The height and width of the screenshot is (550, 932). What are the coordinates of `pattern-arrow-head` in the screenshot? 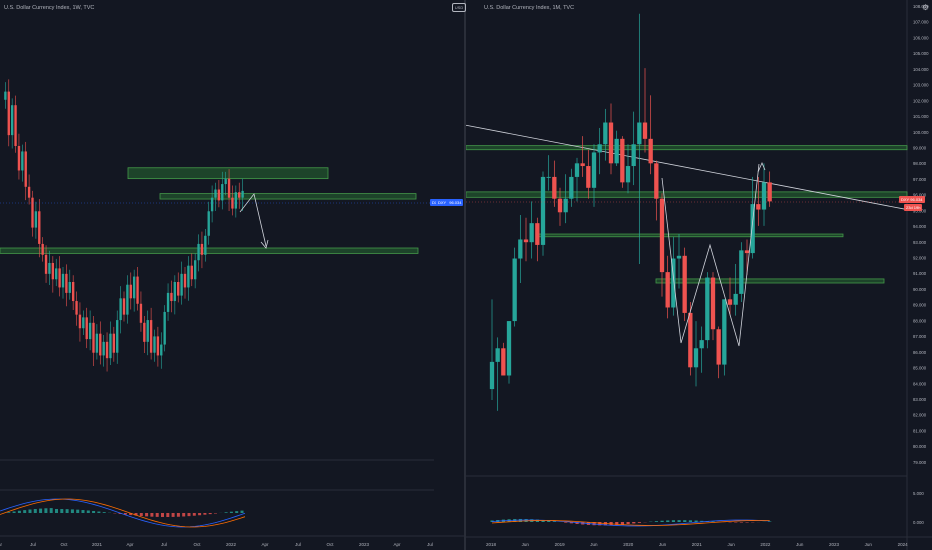 It's located at (761, 167).